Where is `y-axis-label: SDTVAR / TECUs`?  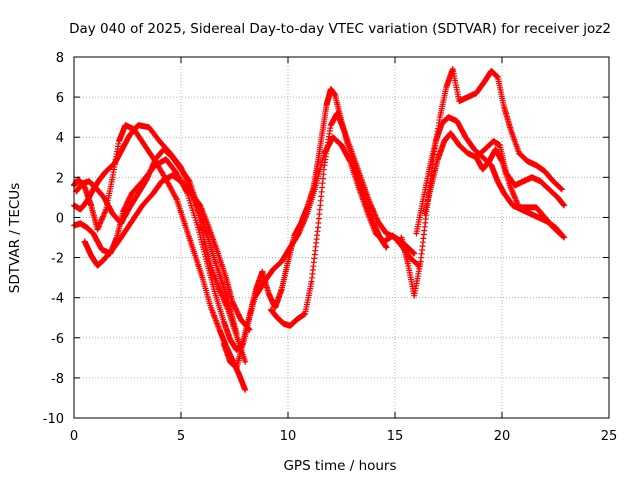
y-axis-label: SDTVAR / TECUs is located at coordinates (15, 238).